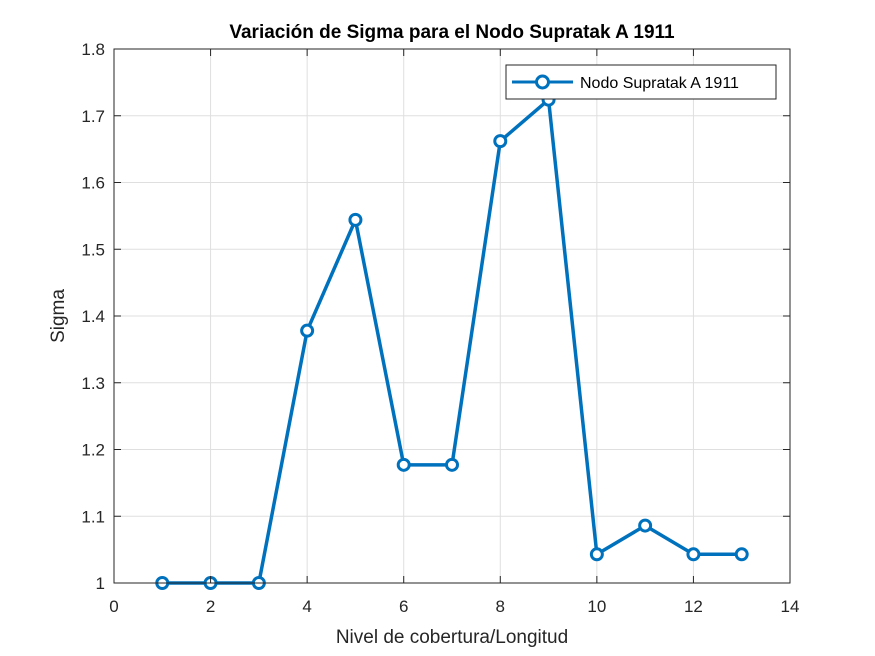  What do you see at coordinates (403, 606) in the screenshot?
I see `x-tick-label: 6` at bounding box center [403, 606].